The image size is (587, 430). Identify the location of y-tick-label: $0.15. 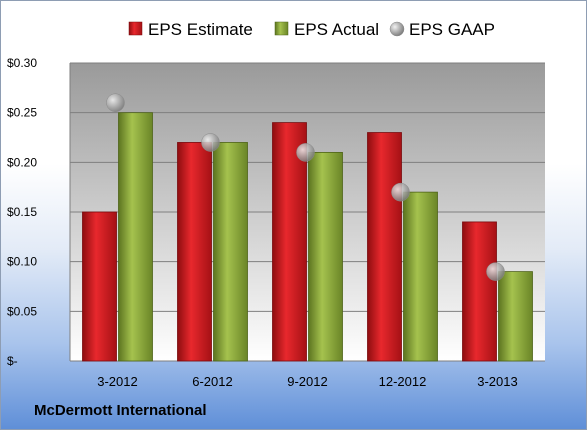
(22, 212).